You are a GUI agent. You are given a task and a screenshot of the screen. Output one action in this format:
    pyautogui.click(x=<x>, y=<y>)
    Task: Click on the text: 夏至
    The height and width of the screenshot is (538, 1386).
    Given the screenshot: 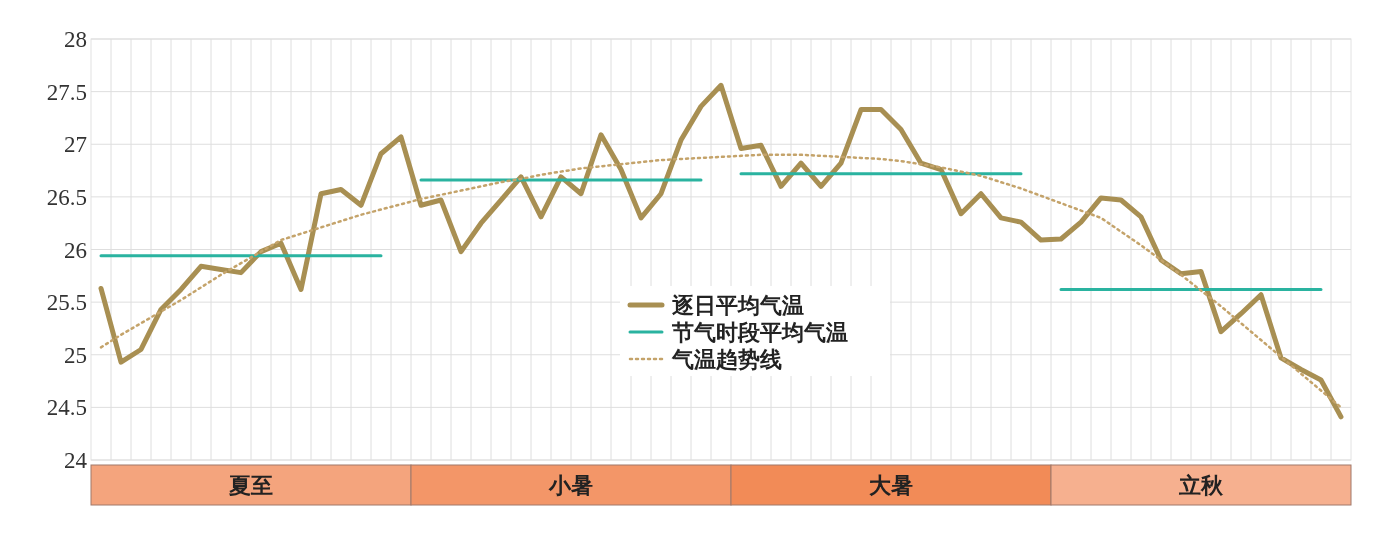 What is the action you would take?
    pyautogui.click(x=250, y=485)
    